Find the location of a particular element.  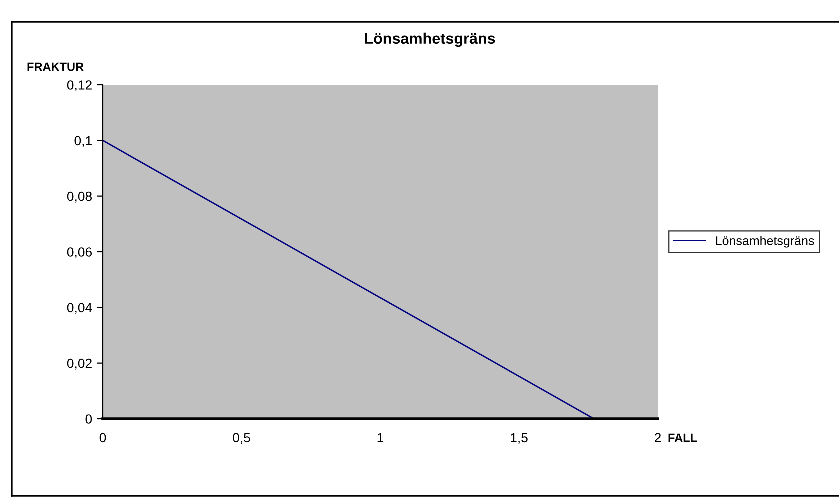

y-tick-label: 0,06 is located at coordinates (79, 253).